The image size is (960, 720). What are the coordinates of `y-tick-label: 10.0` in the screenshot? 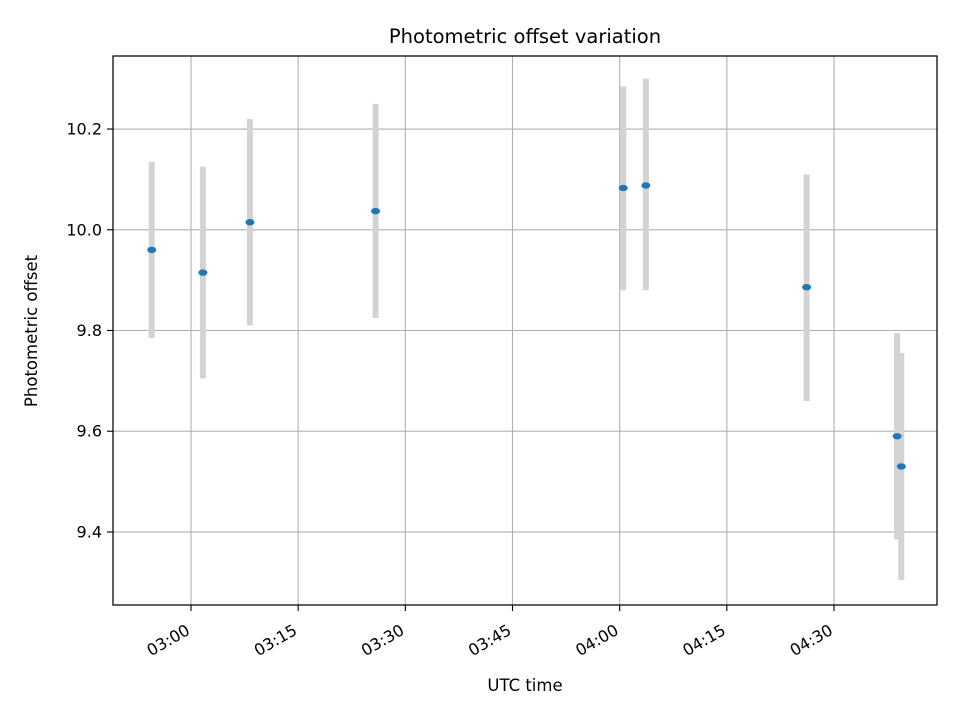 It's located at (84, 229).